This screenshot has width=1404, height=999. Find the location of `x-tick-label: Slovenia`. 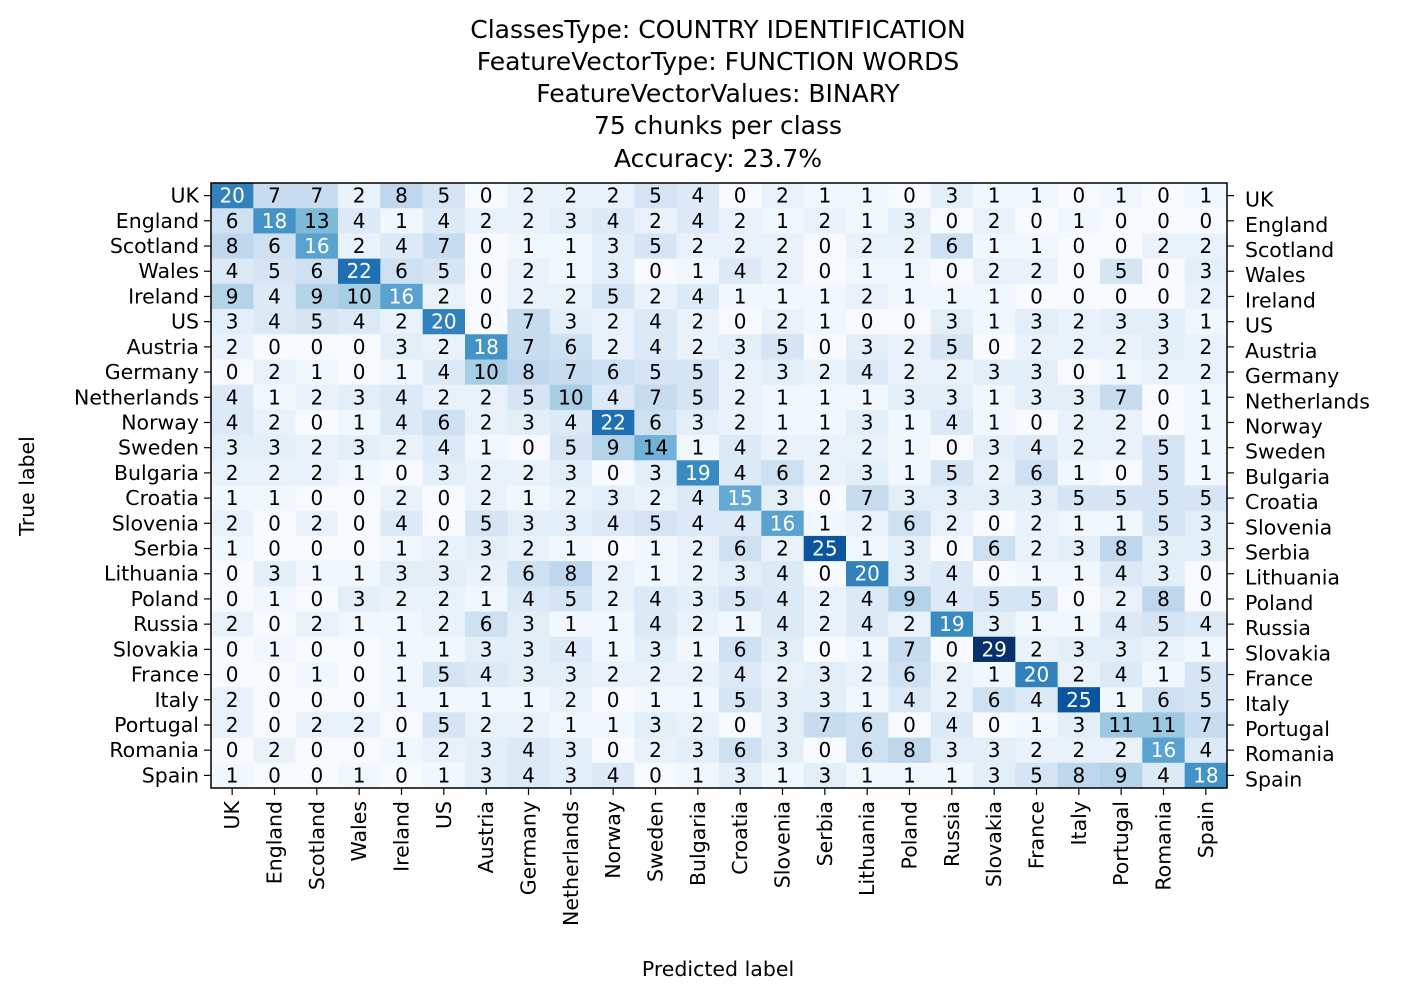

x-tick-label: Slovenia is located at coordinates (783, 844).